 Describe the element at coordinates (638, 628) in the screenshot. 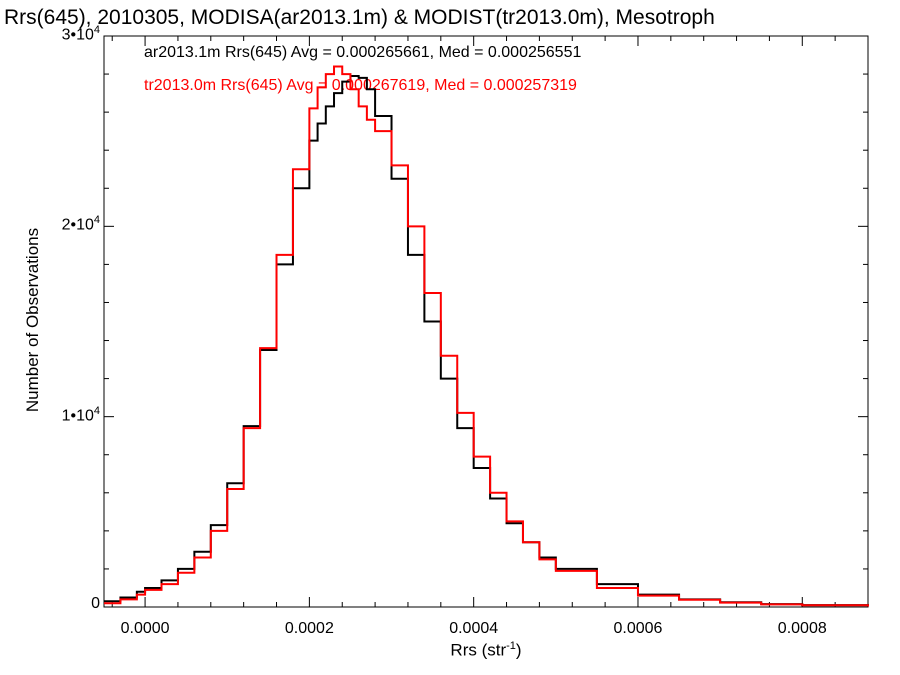

I see `x-tick-label: 0.0006` at that location.